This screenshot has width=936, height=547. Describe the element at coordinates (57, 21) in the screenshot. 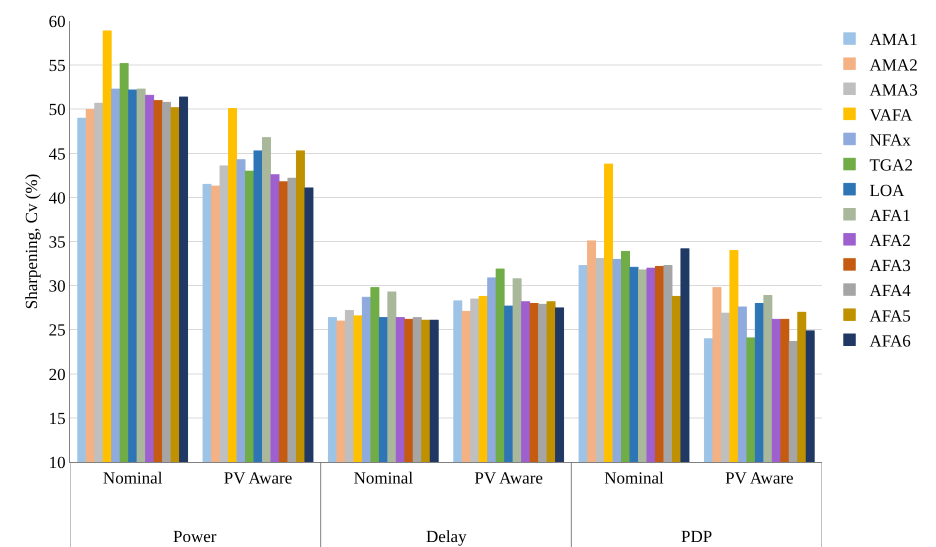

I see `y-tick-label: 60` at that location.